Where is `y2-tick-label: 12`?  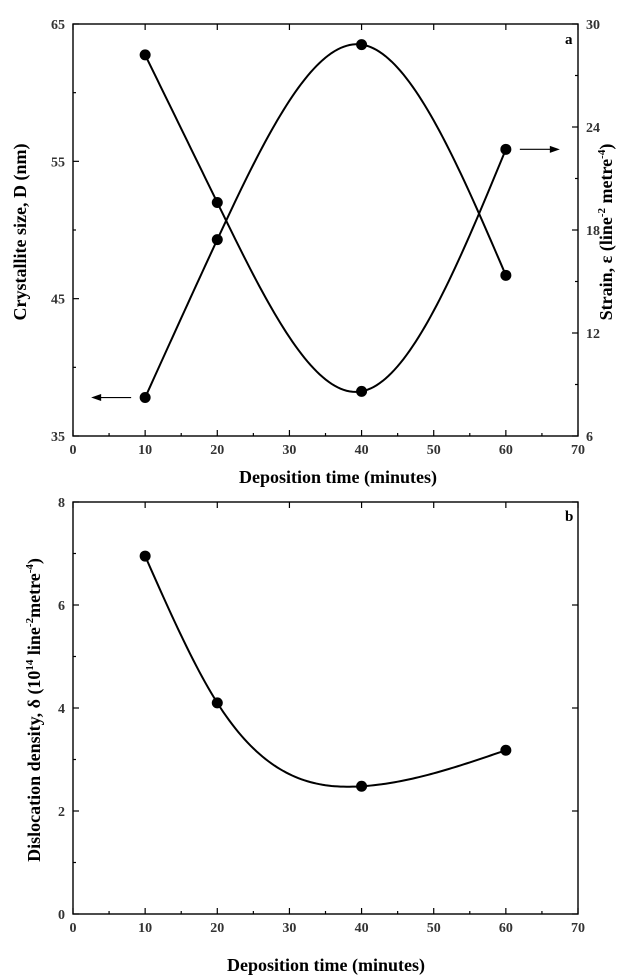 y2-tick-label: 12 is located at coordinates (593, 334).